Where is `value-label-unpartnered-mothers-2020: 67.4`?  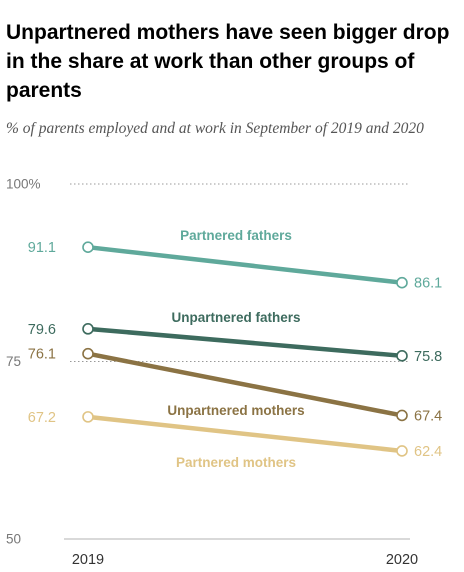 value-label-unpartnered-mothers-2020: 67.4 is located at coordinates (428, 416).